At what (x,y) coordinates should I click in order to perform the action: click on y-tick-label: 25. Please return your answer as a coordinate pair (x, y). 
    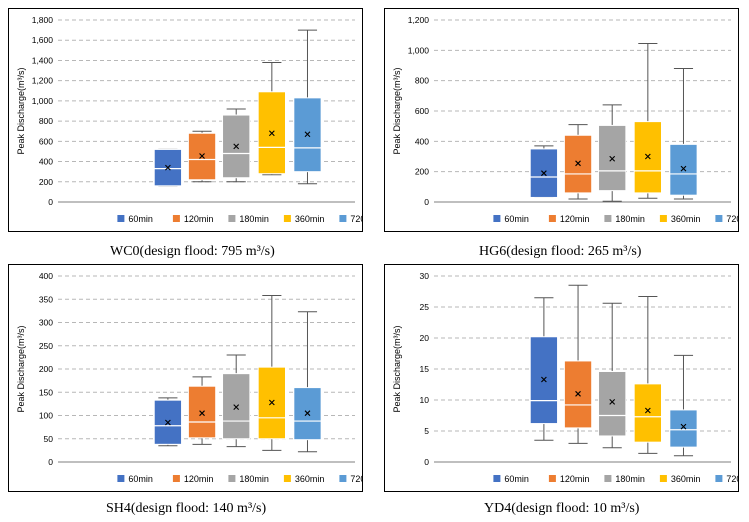
    Looking at the image, I should click on (425, 307).